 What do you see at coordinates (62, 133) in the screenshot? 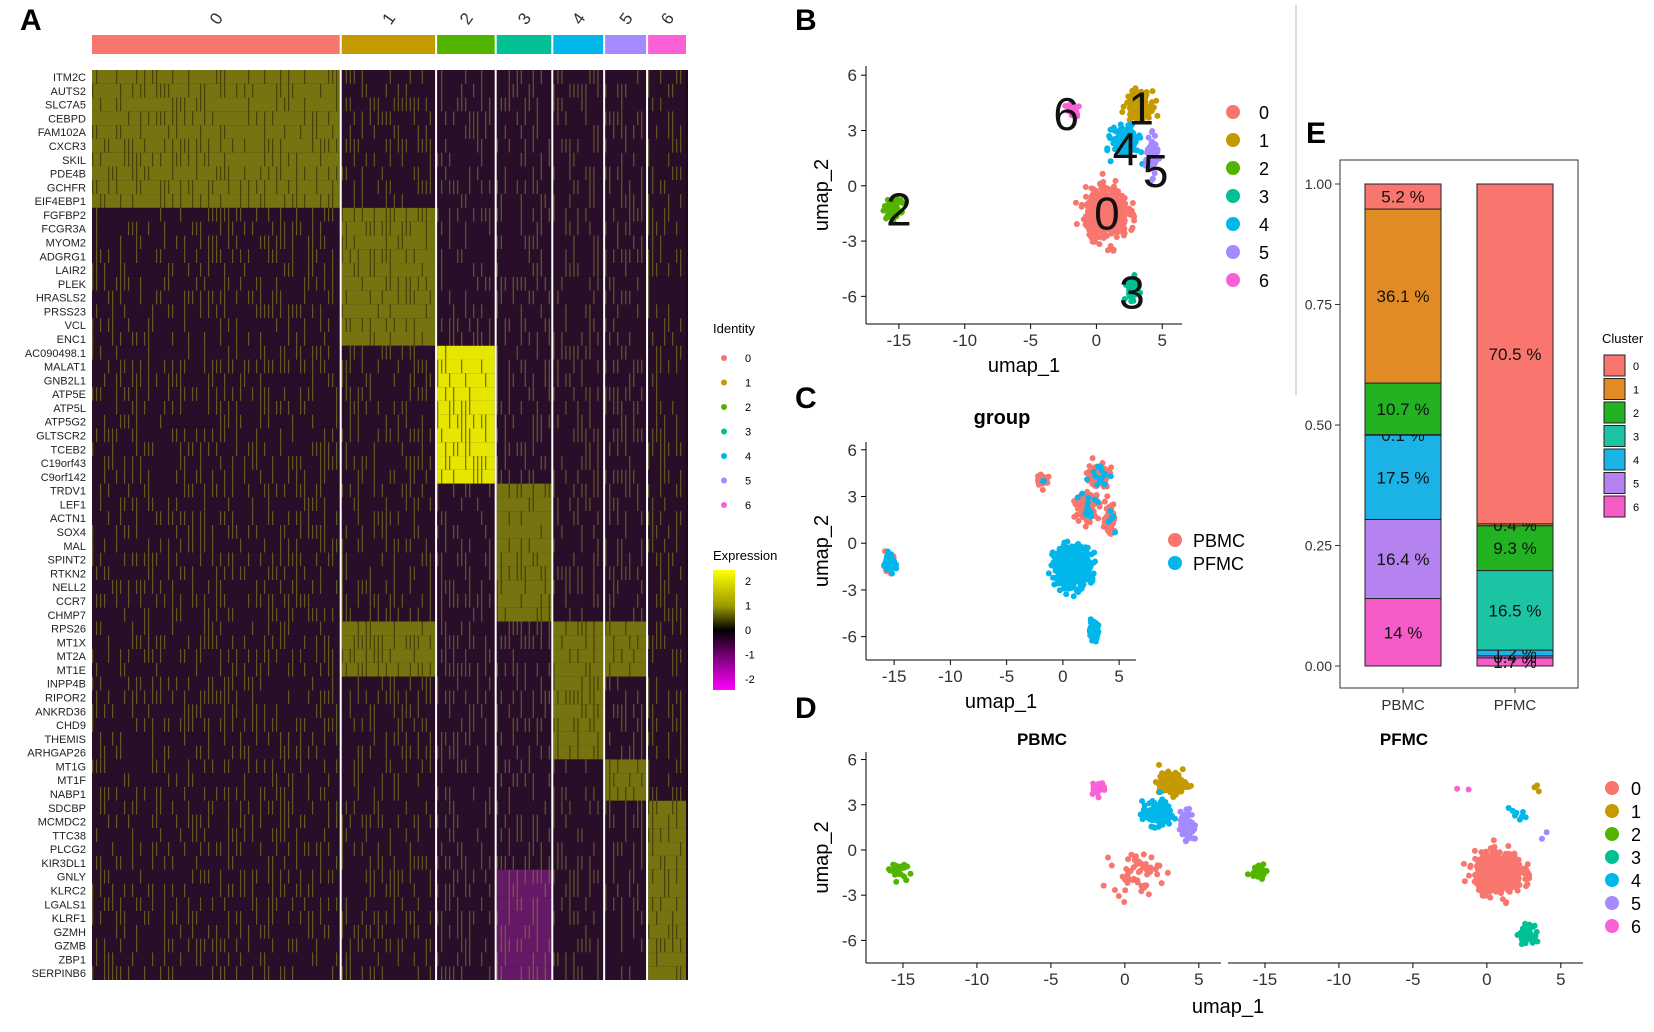
I see `gene-label: FAM102A` at bounding box center [62, 133].